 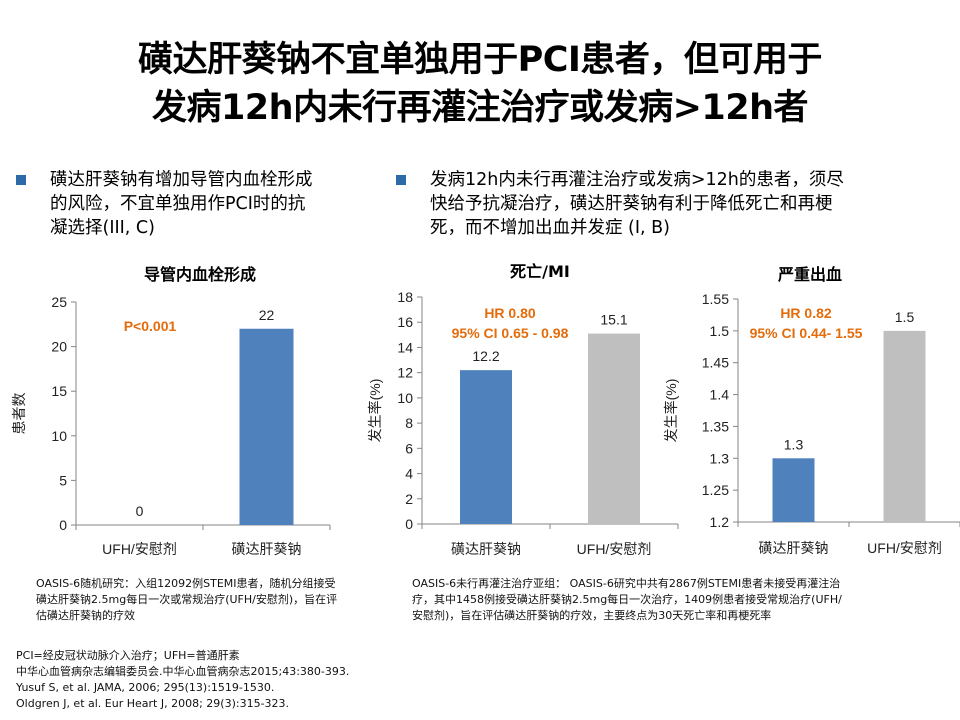 I want to click on slide-title-line-2: 发病12h内未行再灌注治疗或发病>12h者, so click(x=480, y=108).